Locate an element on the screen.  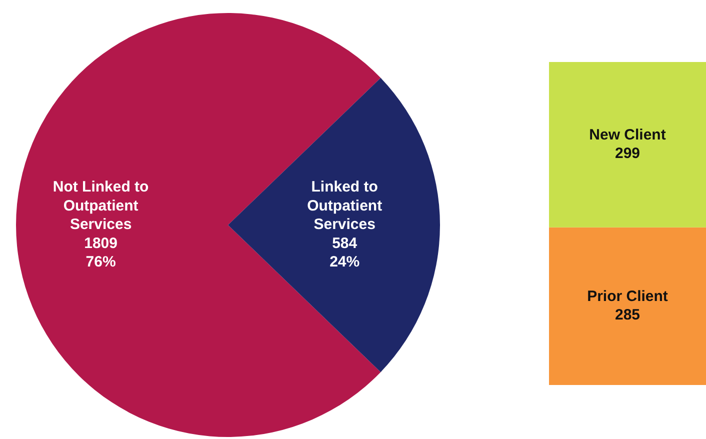
data-label: 285 is located at coordinates (627, 315).